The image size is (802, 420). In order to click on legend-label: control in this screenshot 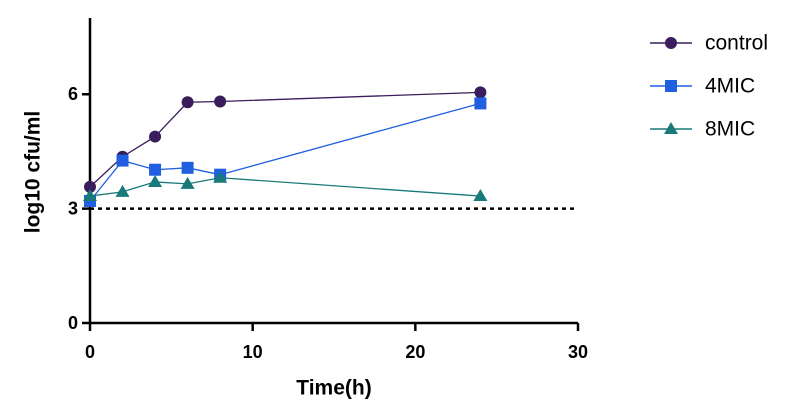, I will do `click(736, 43)`.